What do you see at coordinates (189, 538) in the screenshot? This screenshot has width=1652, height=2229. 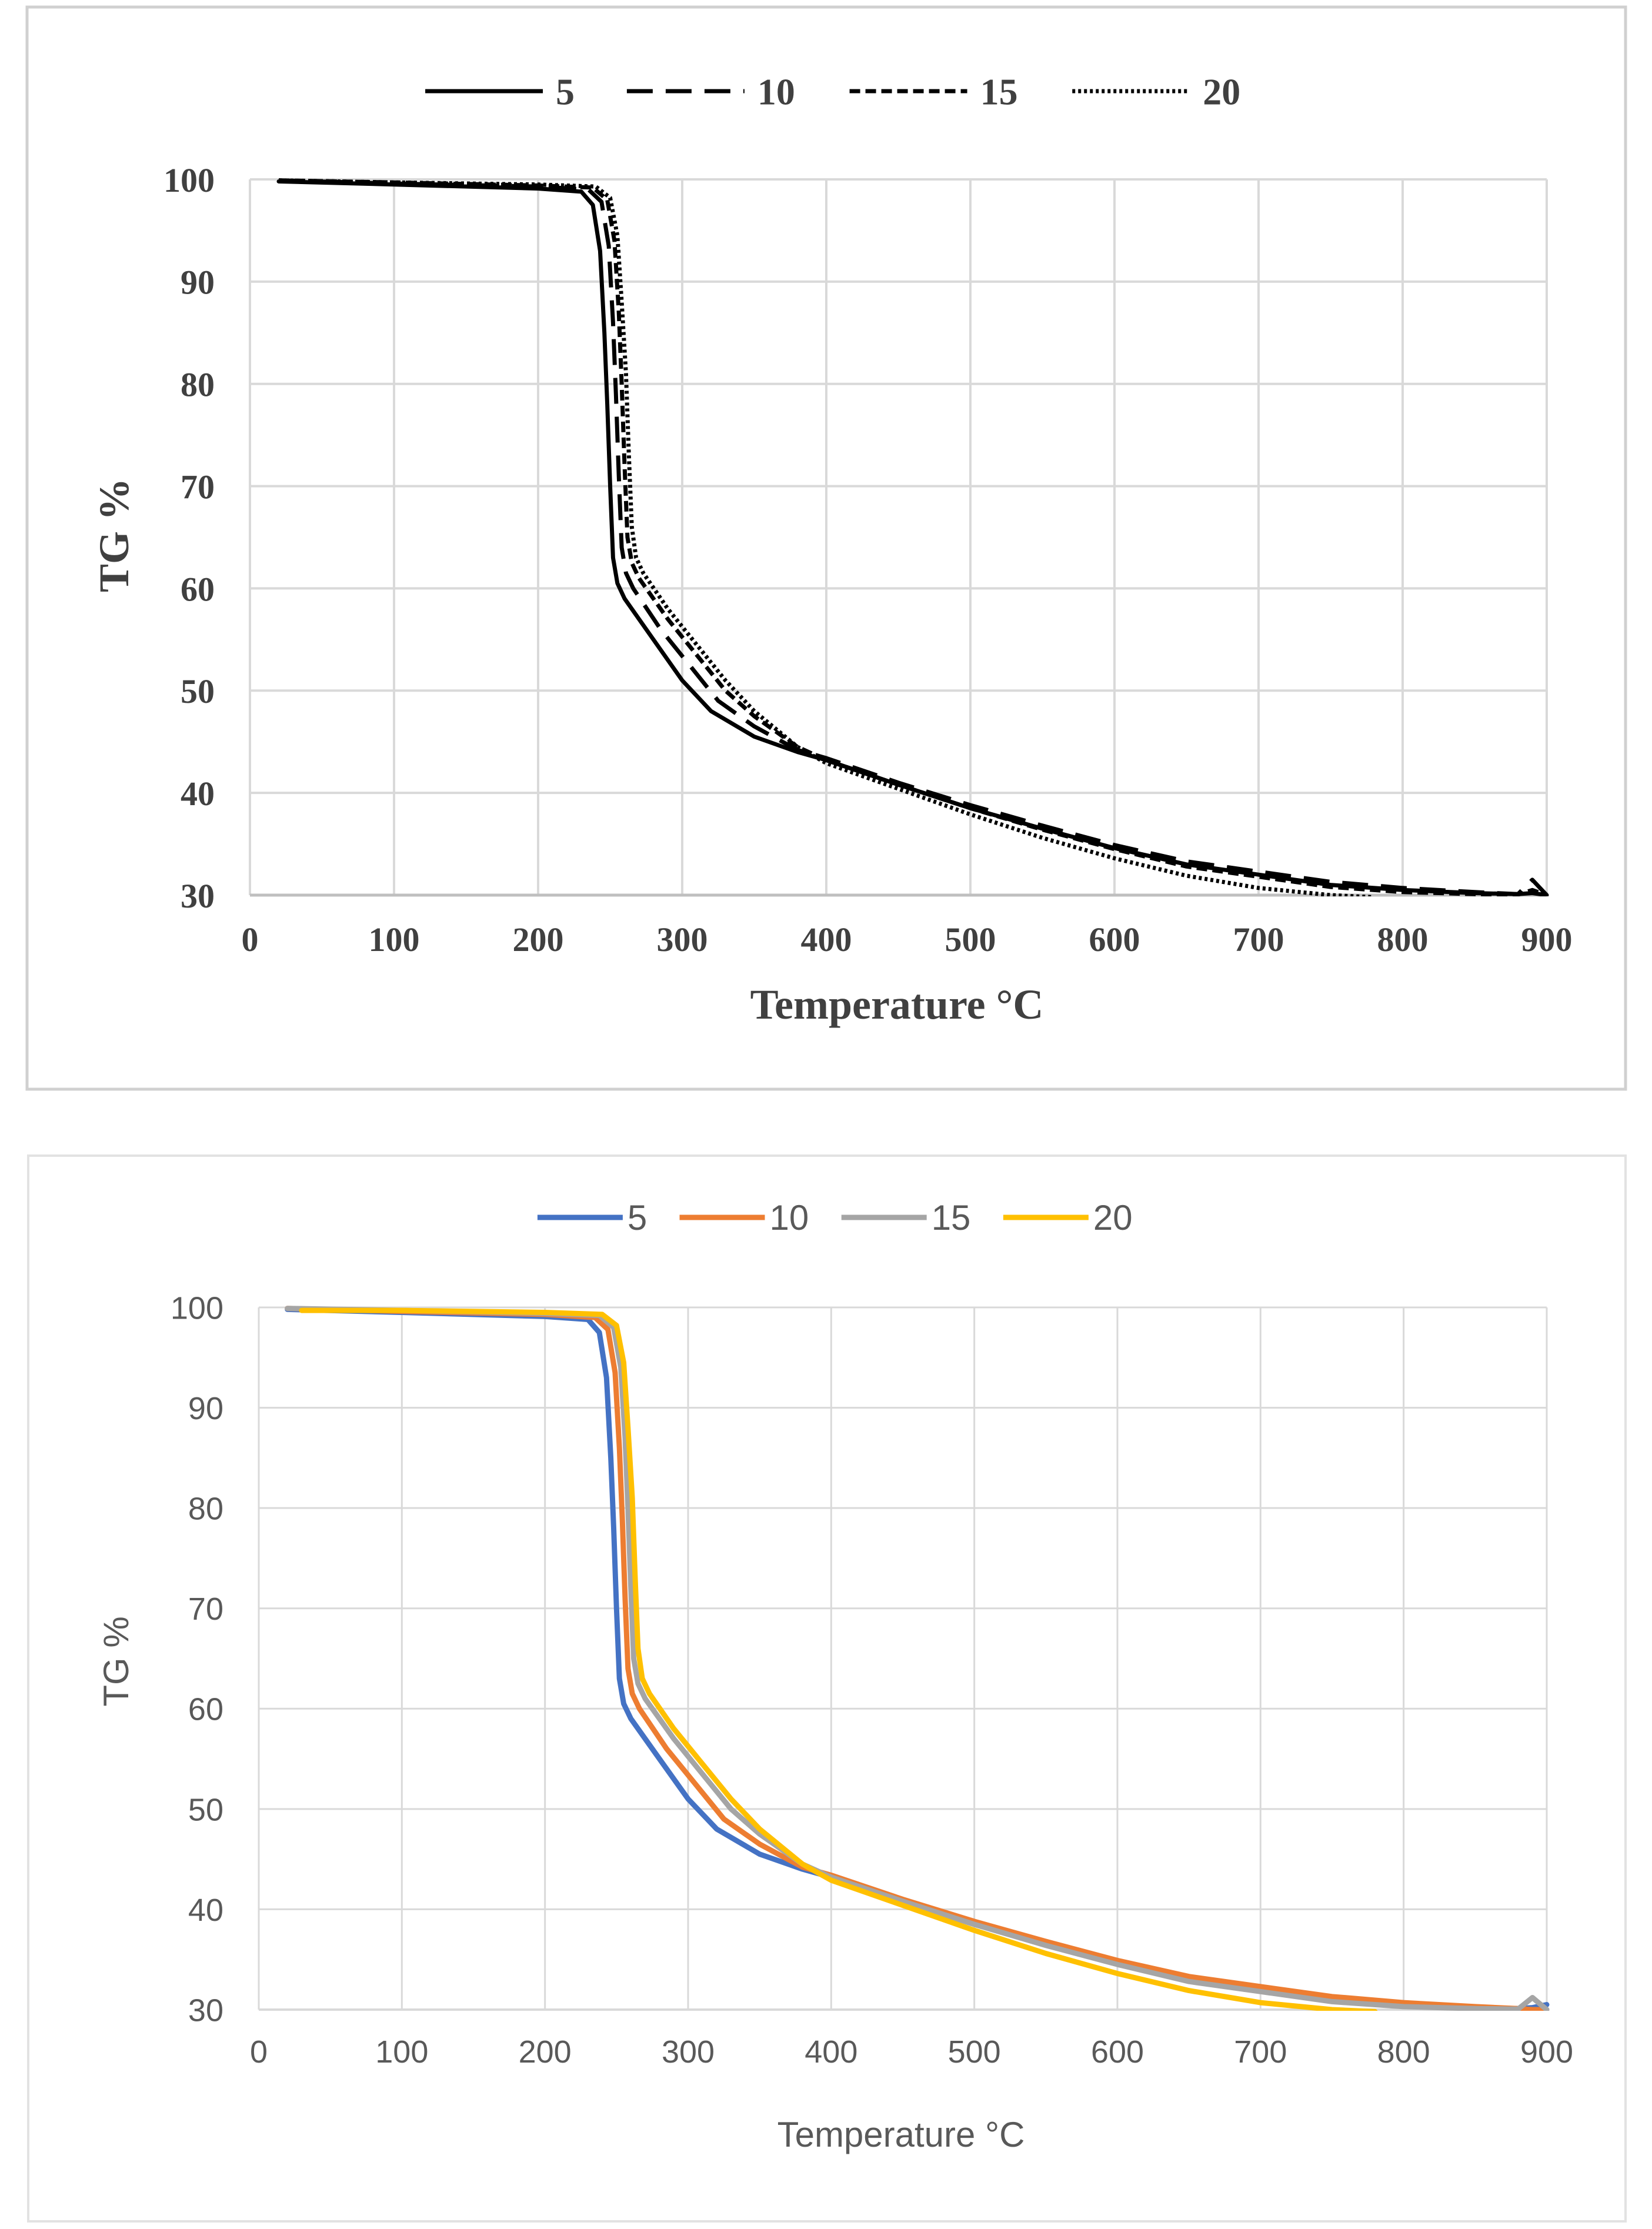 I see `y-tick-labels-top: 30 40 50 60 70 80 90 100` at bounding box center [189, 538].